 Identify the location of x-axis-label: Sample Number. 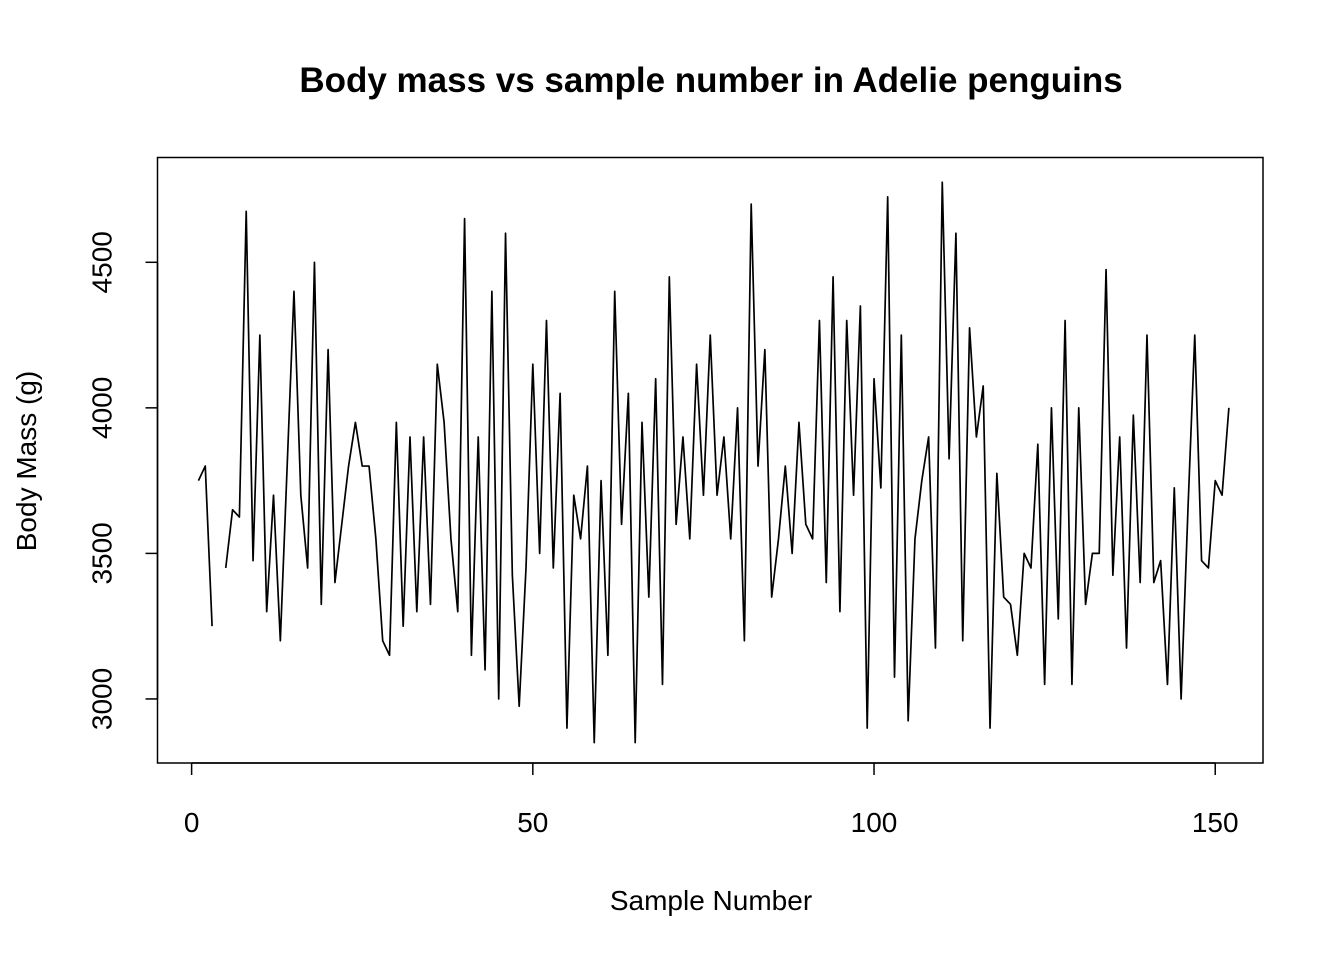
(711, 900).